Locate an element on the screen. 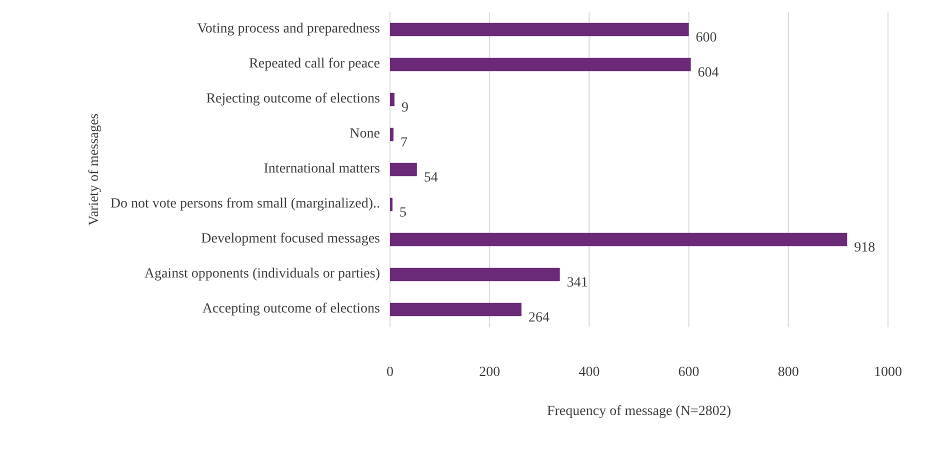 The image size is (943, 455). x-tick-label: 0 is located at coordinates (390, 372).